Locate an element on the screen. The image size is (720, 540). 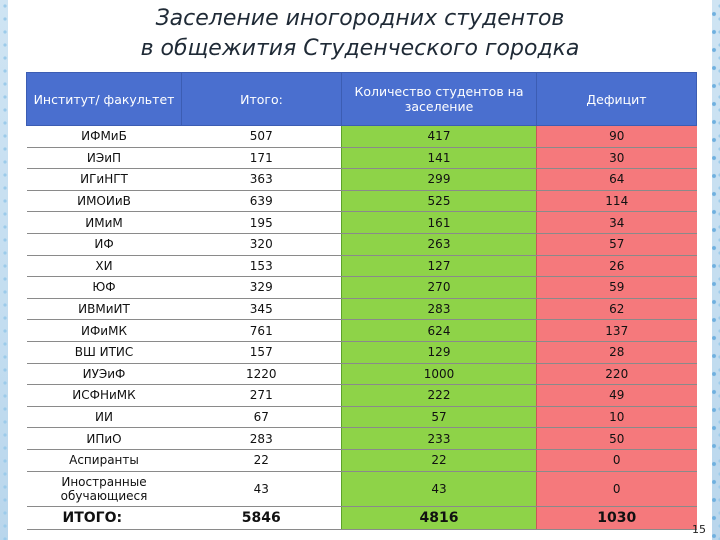
page-number: 15 is located at coordinates (699, 529).